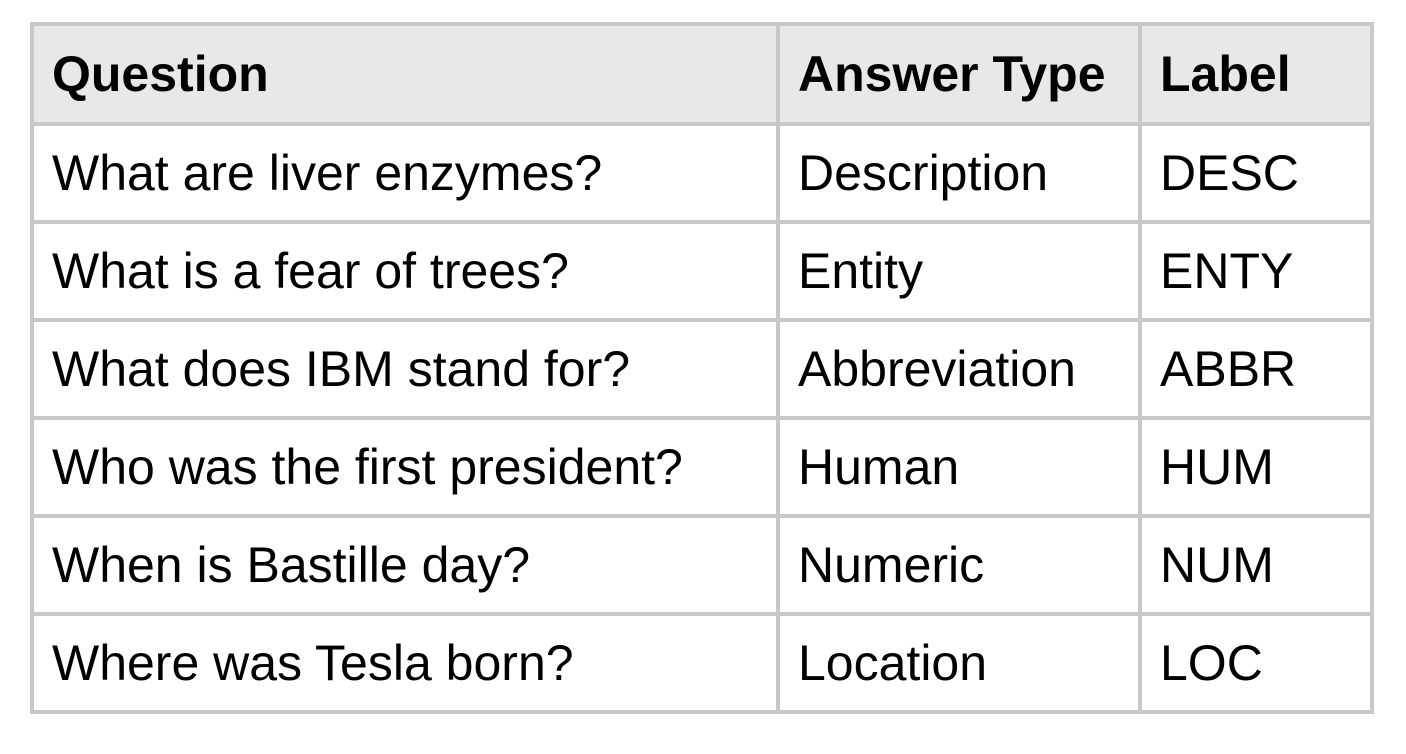 The height and width of the screenshot is (754, 1406). I want to click on table-header: Question Answer Type Label, so click(702, 74).